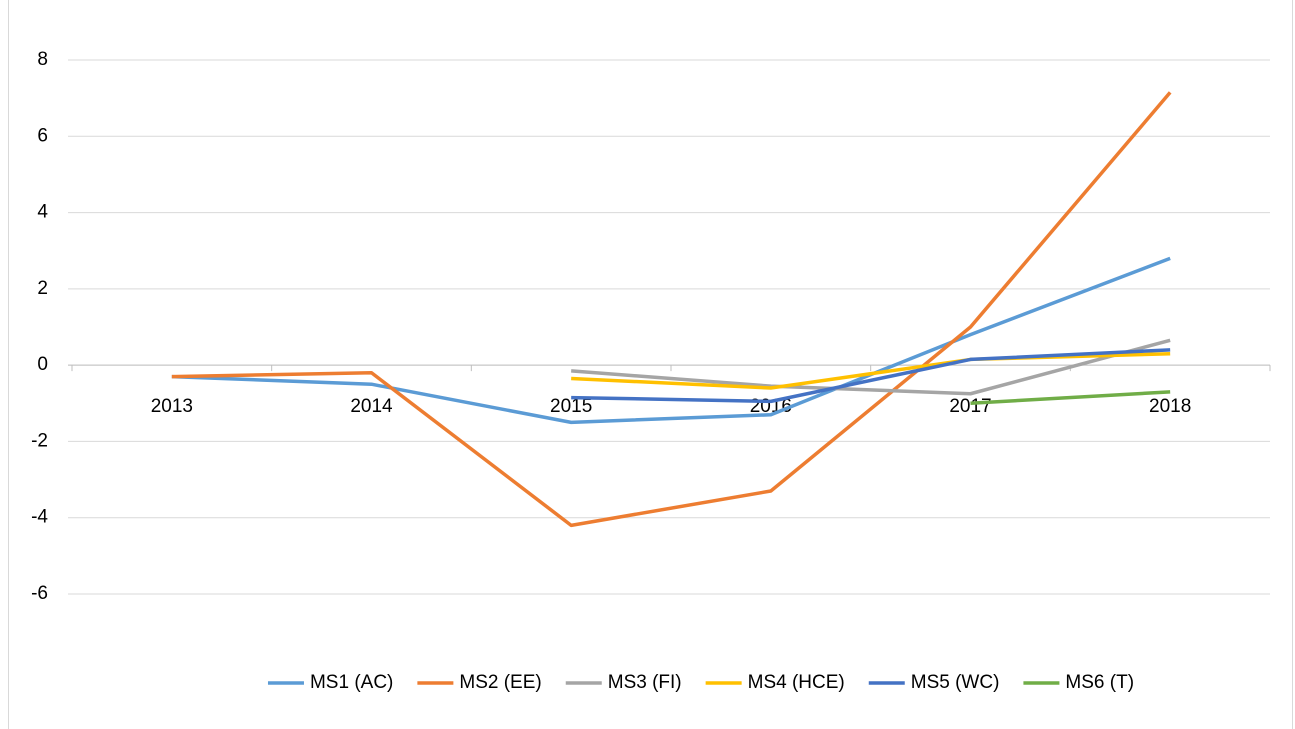  What do you see at coordinates (42, 288) in the screenshot?
I see `y-tick-label: 2` at bounding box center [42, 288].